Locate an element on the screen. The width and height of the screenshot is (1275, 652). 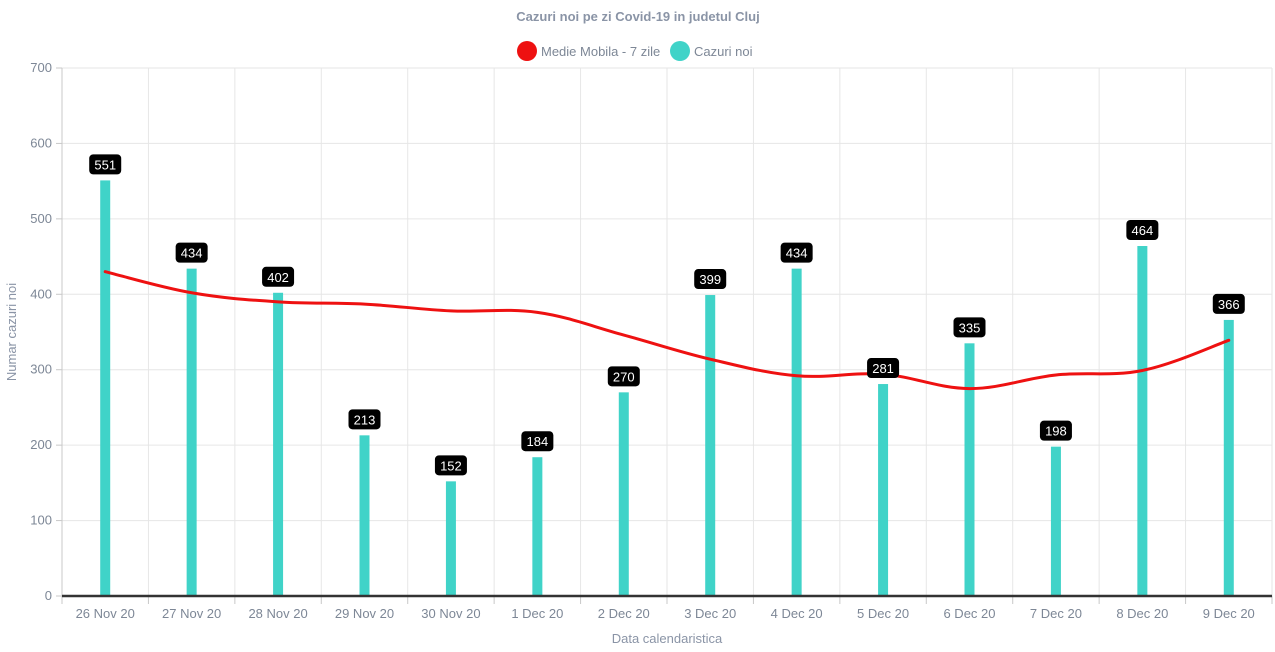
data-label: 464 is located at coordinates (1142, 230).